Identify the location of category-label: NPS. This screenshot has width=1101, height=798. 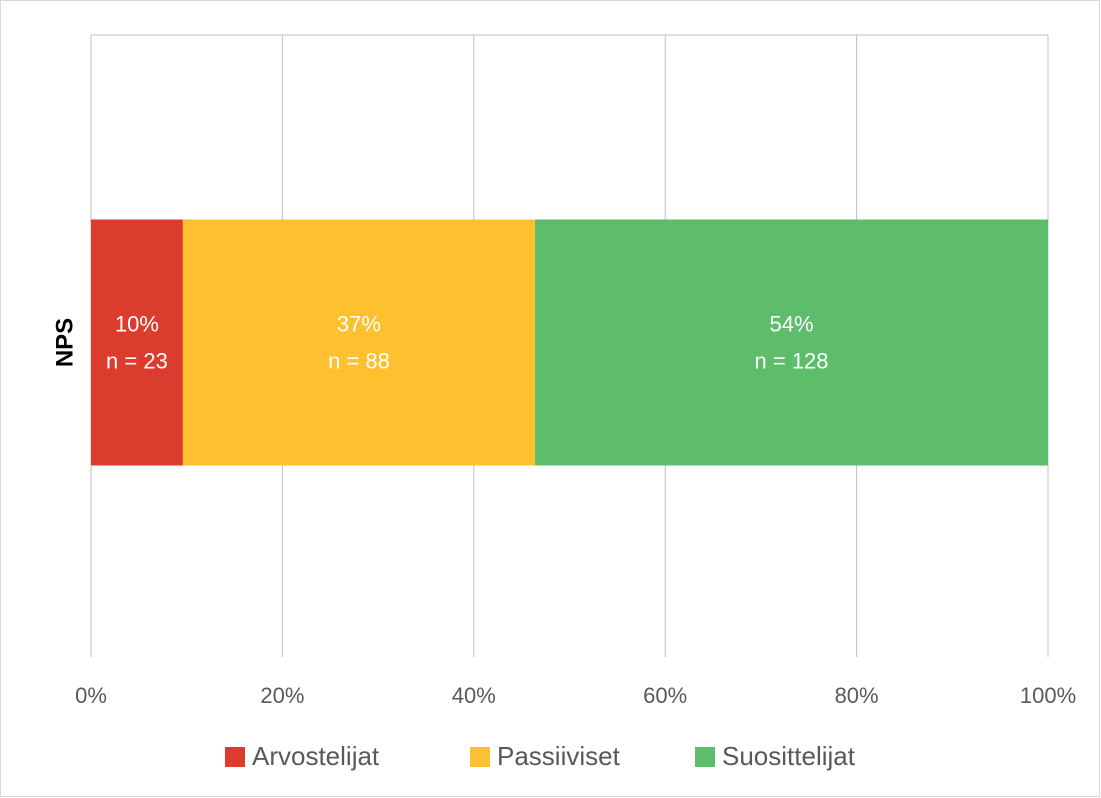
(64, 342).